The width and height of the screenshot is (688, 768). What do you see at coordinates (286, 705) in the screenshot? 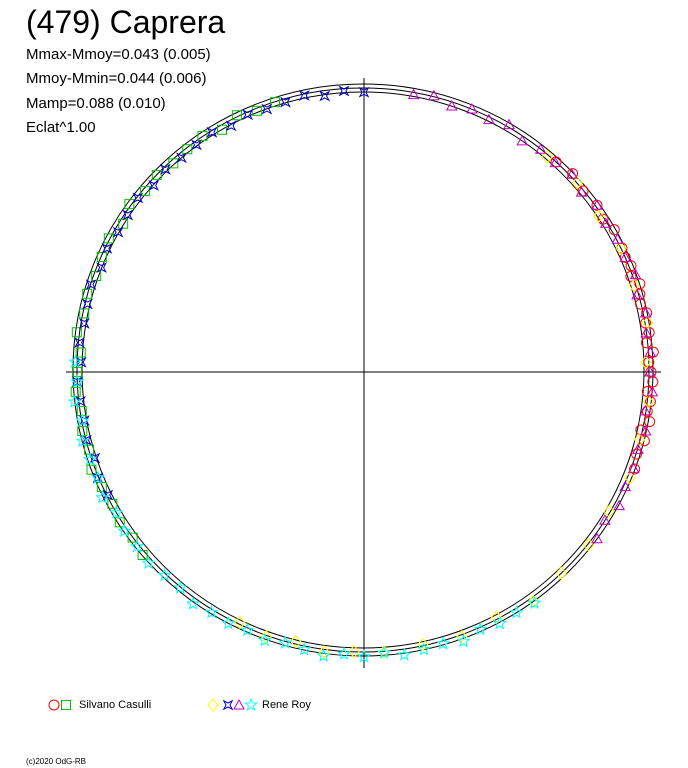
I see `legend-label-roy: Rene Roy` at bounding box center [286, 705].